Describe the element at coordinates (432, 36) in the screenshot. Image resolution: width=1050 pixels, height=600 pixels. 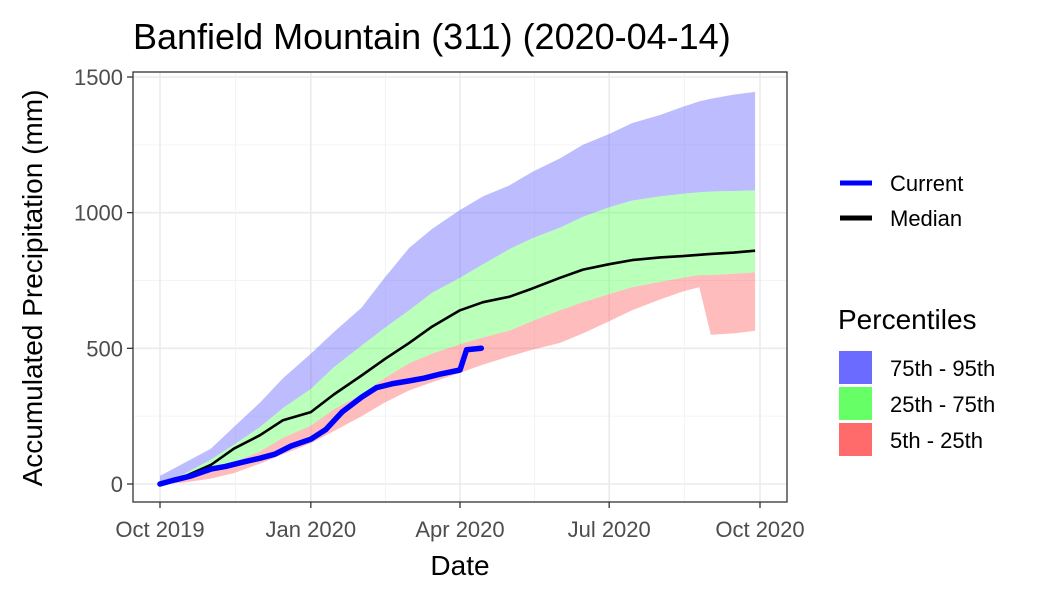
I see `chart-title: Banfield Mountain (311) (2020-04-14)` at that location.